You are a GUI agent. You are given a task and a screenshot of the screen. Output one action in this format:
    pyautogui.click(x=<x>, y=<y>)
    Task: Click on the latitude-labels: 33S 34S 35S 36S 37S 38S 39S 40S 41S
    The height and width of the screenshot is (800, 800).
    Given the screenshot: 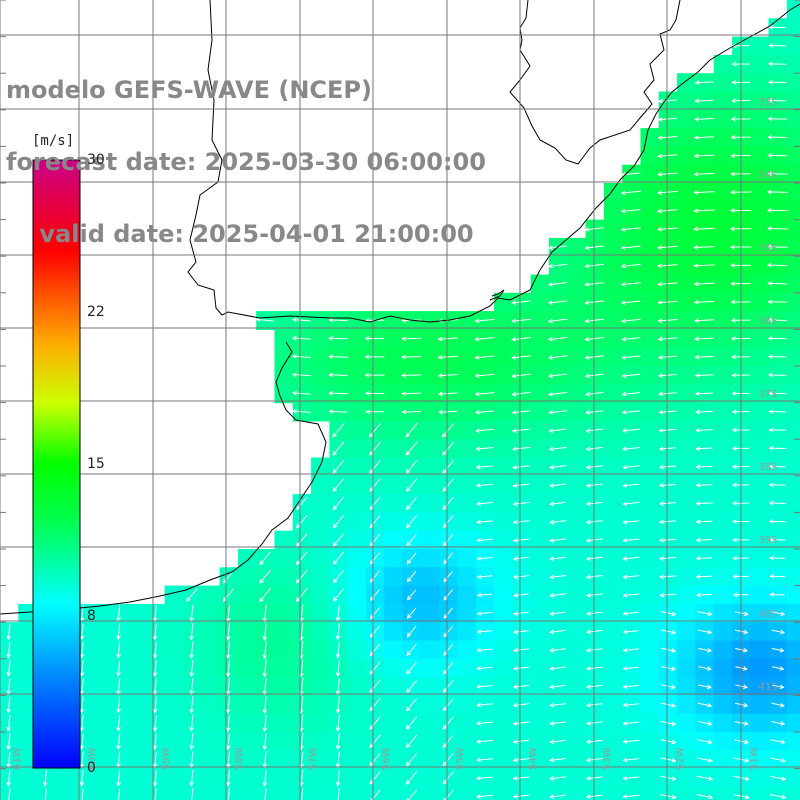 What is the action you would take?
    pyautogui.click(x=767, y=395)
    